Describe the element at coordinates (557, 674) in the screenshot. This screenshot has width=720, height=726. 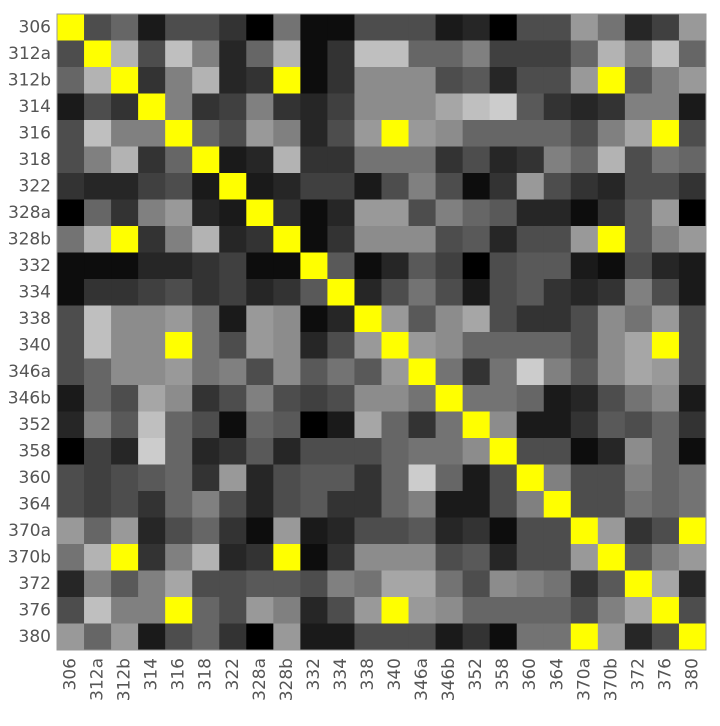
I see `x-tick-label: 364` at that location.